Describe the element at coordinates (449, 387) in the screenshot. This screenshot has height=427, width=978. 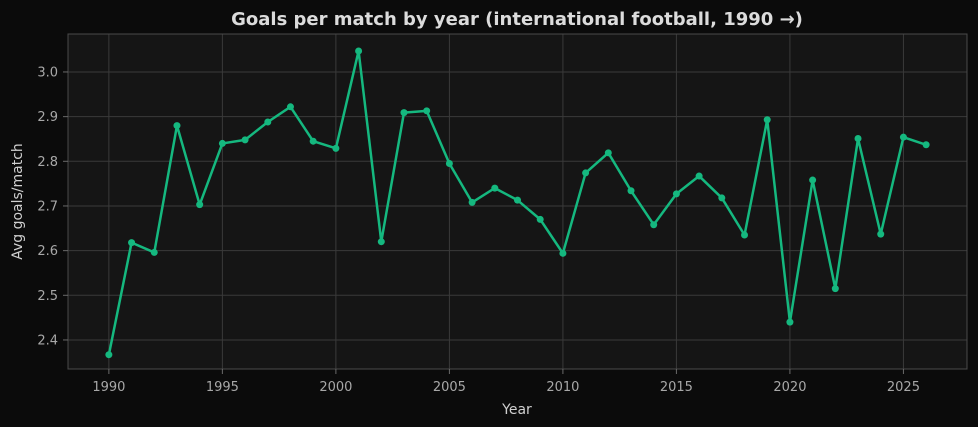
I see `x-tick-label: 2005` at that location.